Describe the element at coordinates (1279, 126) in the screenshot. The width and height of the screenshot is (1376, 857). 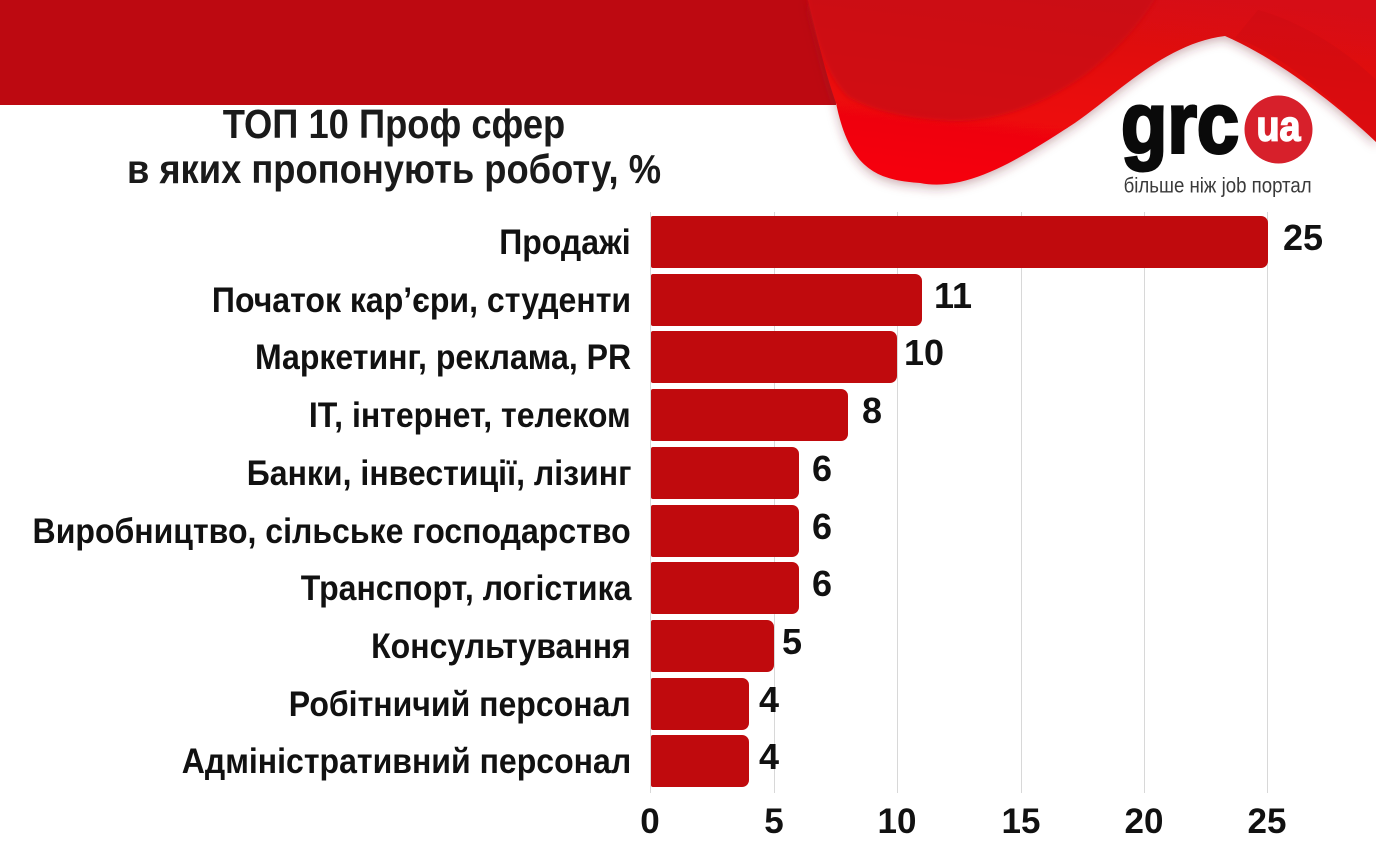
I see `svg-text: ua` at that location.